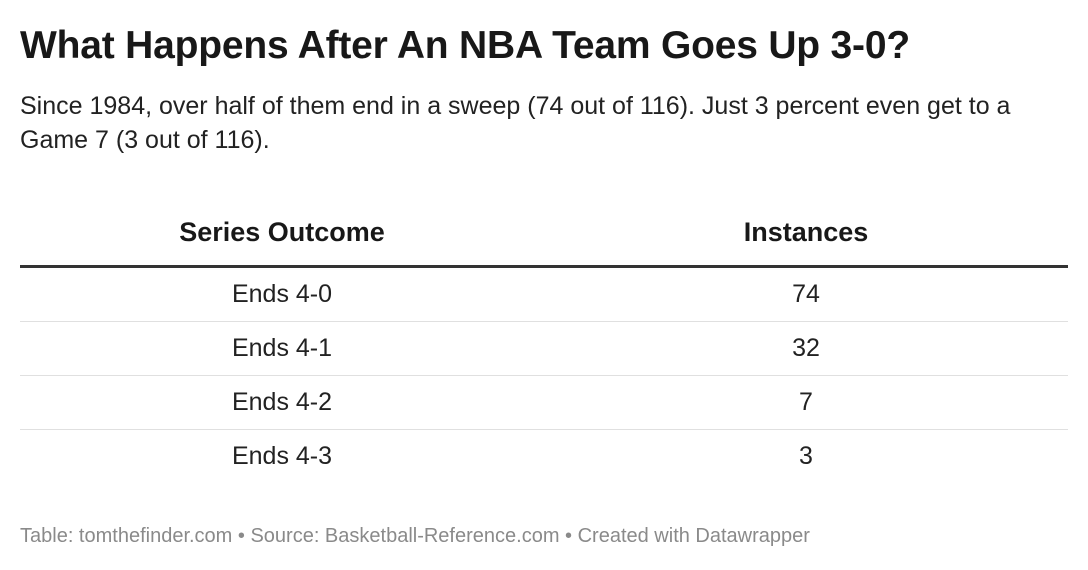 The height and width of the screenshot is (570, 1088). I want to click on cell-instances: 3, so click(806, 456).